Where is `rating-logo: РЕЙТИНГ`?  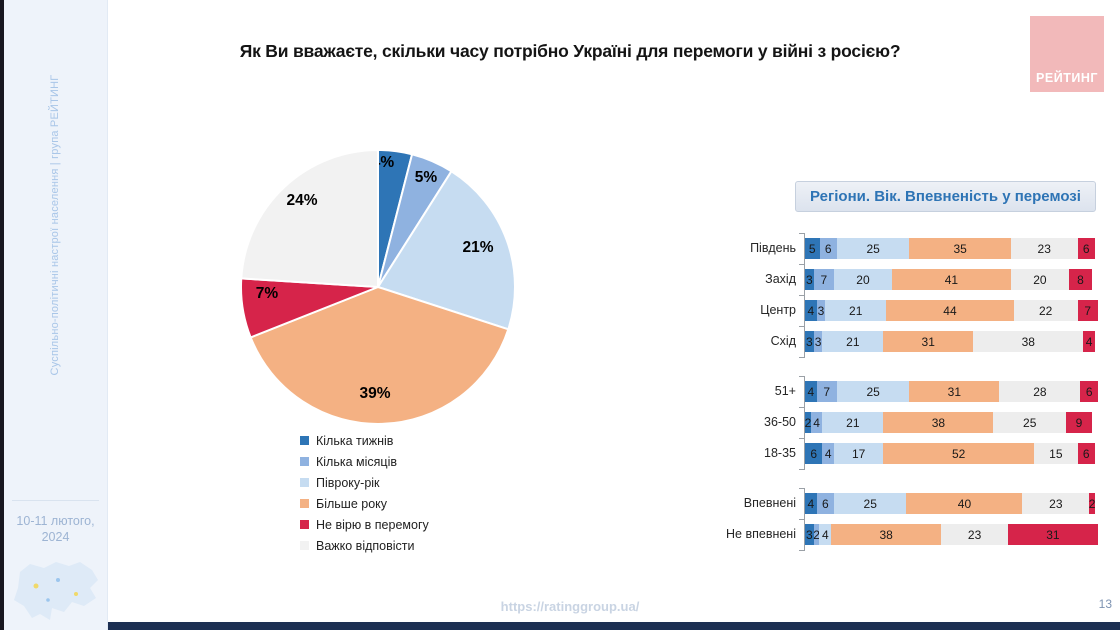 rating-logo: РЕЙТИНГ is located at coordinates (1067, 54).